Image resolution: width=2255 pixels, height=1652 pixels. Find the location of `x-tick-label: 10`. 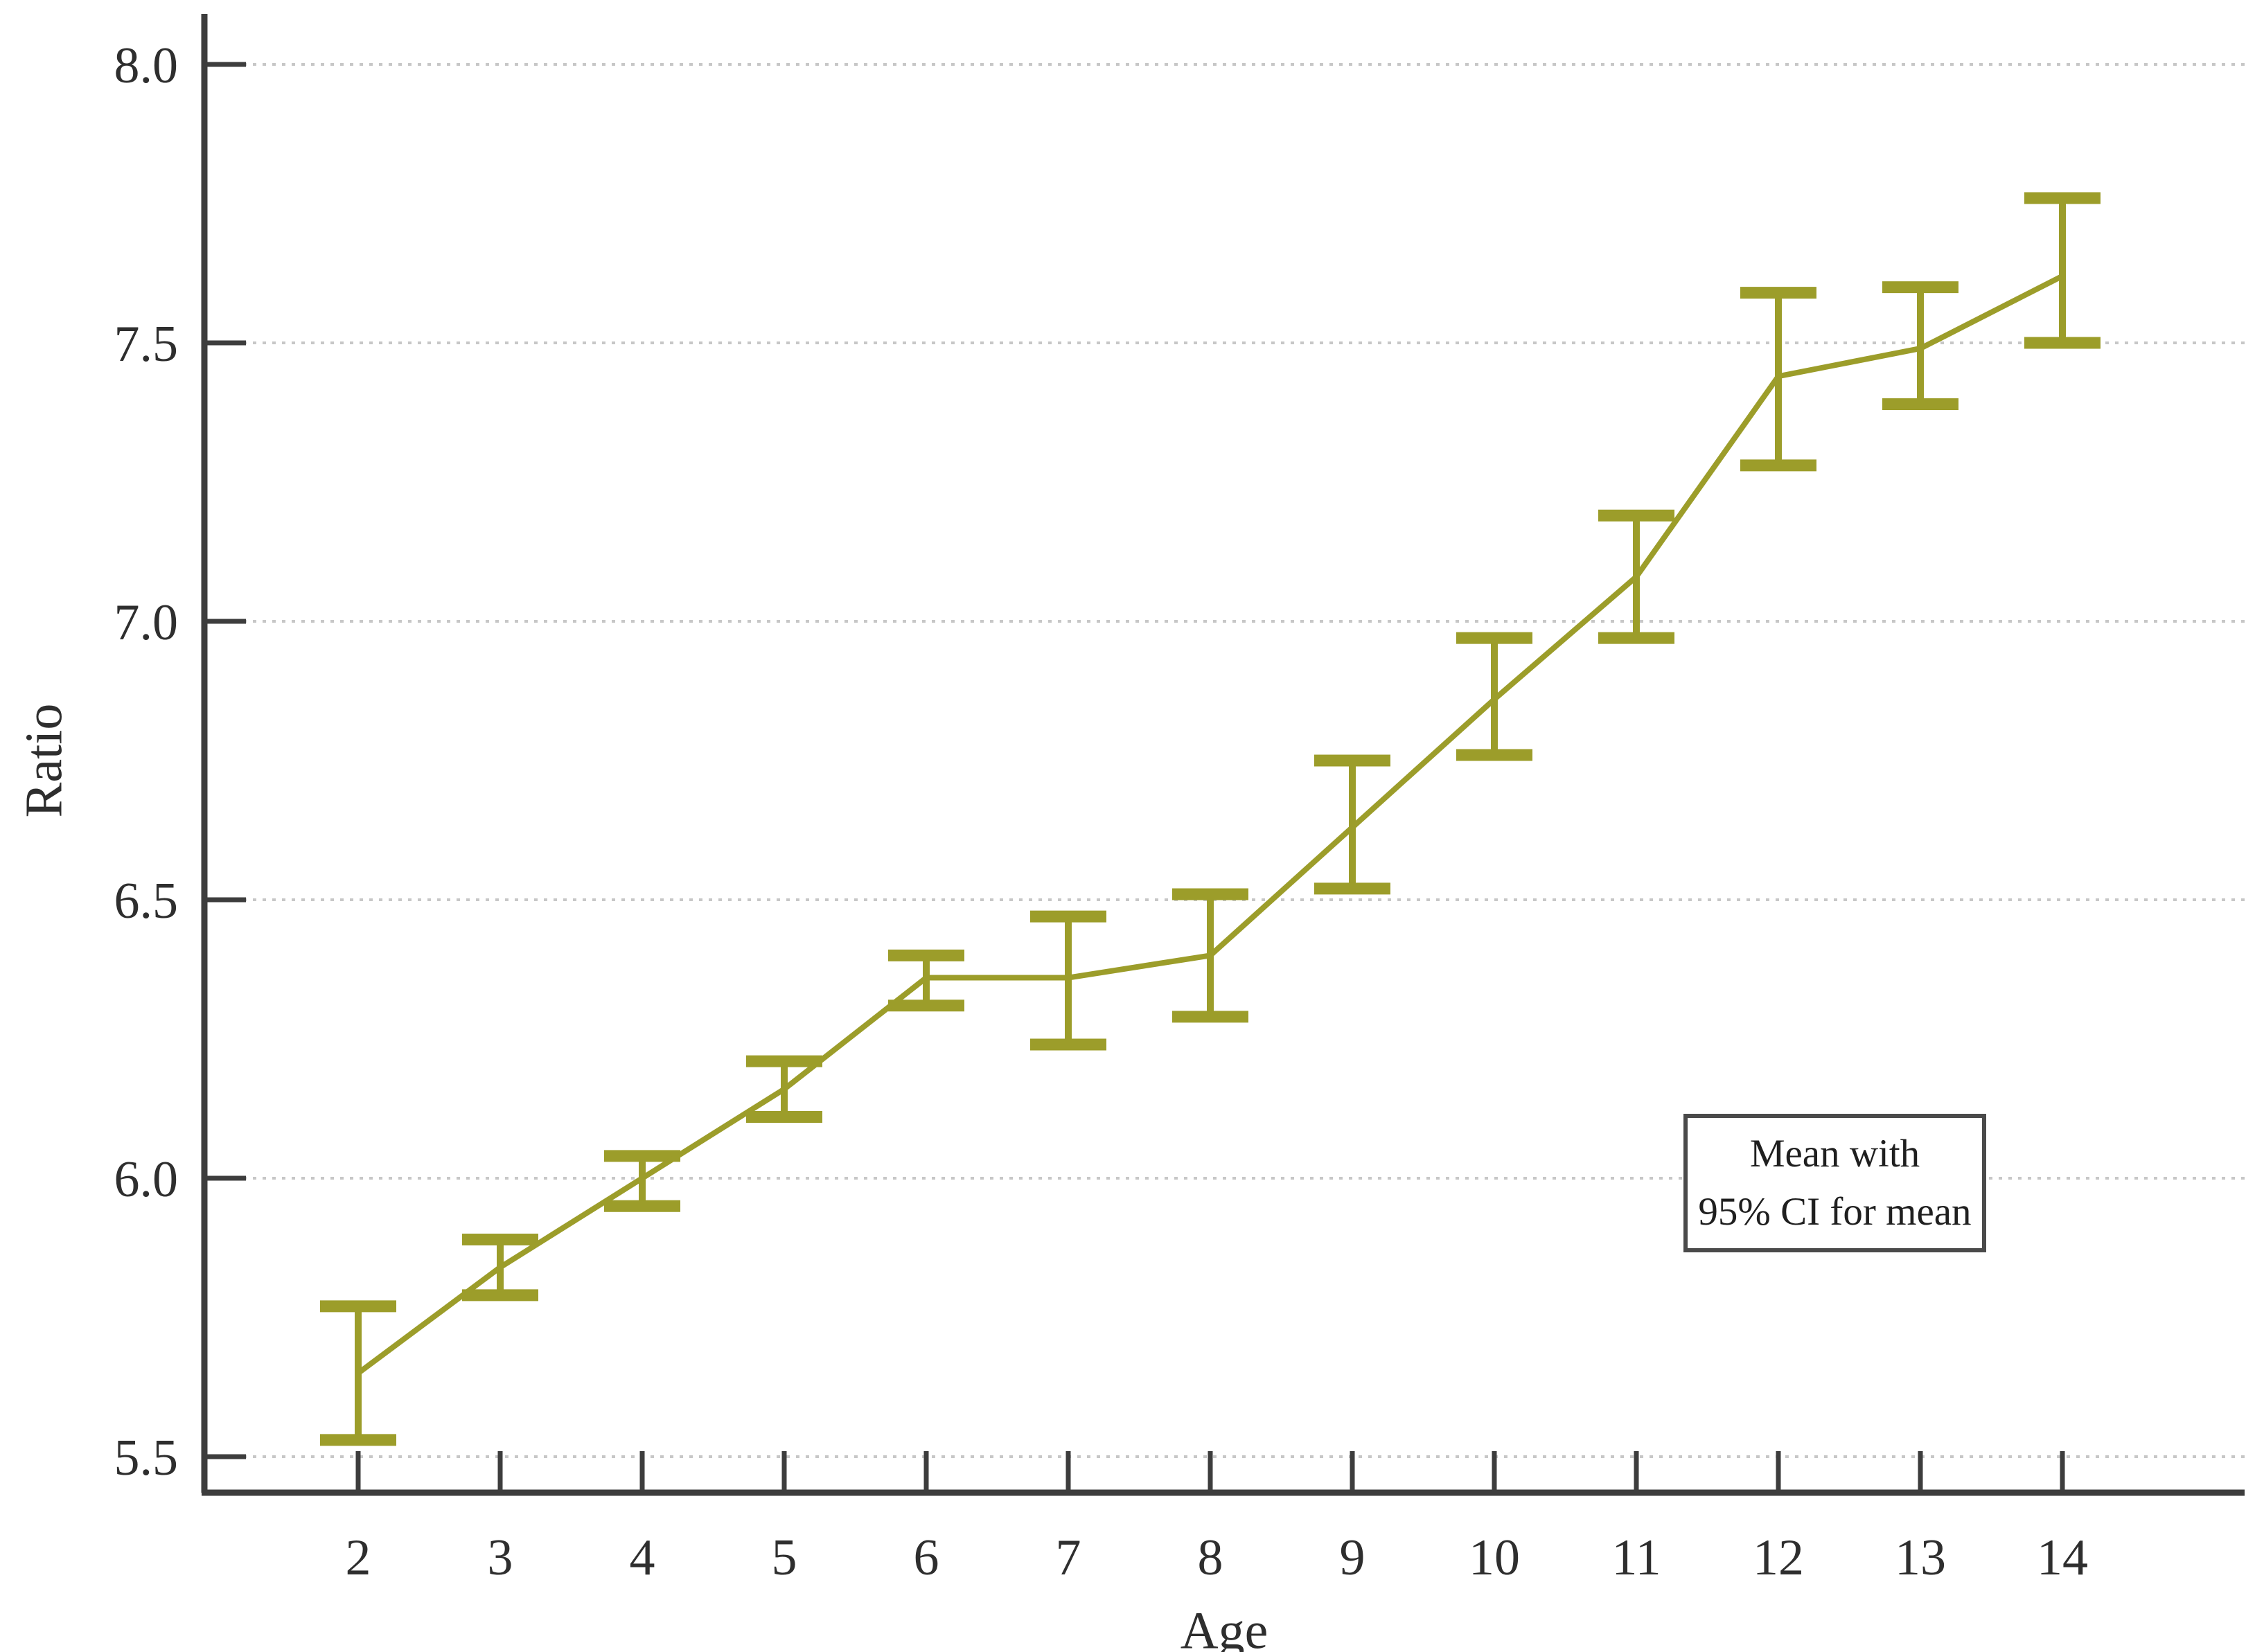

x-tick-label: 10 is located at coordinates (1494, 1557).